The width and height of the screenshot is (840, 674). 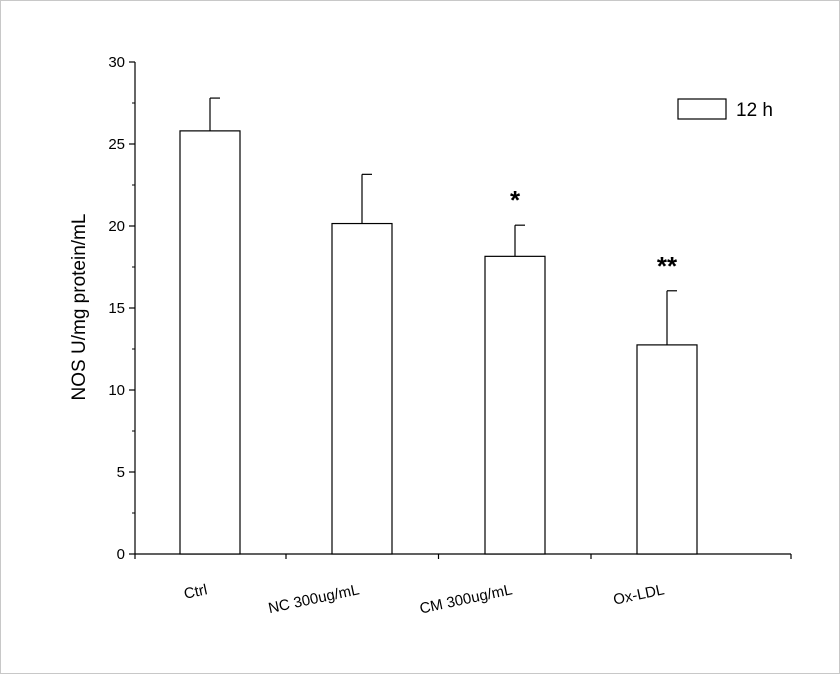 I want to click on significance-mark: *, so click(x=515, y=200).